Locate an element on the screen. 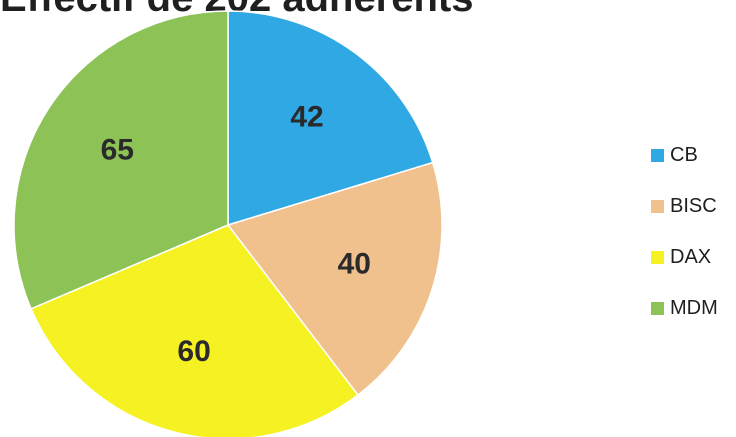  legend-item-bisc: BISC is located at coordinates (693, 206).